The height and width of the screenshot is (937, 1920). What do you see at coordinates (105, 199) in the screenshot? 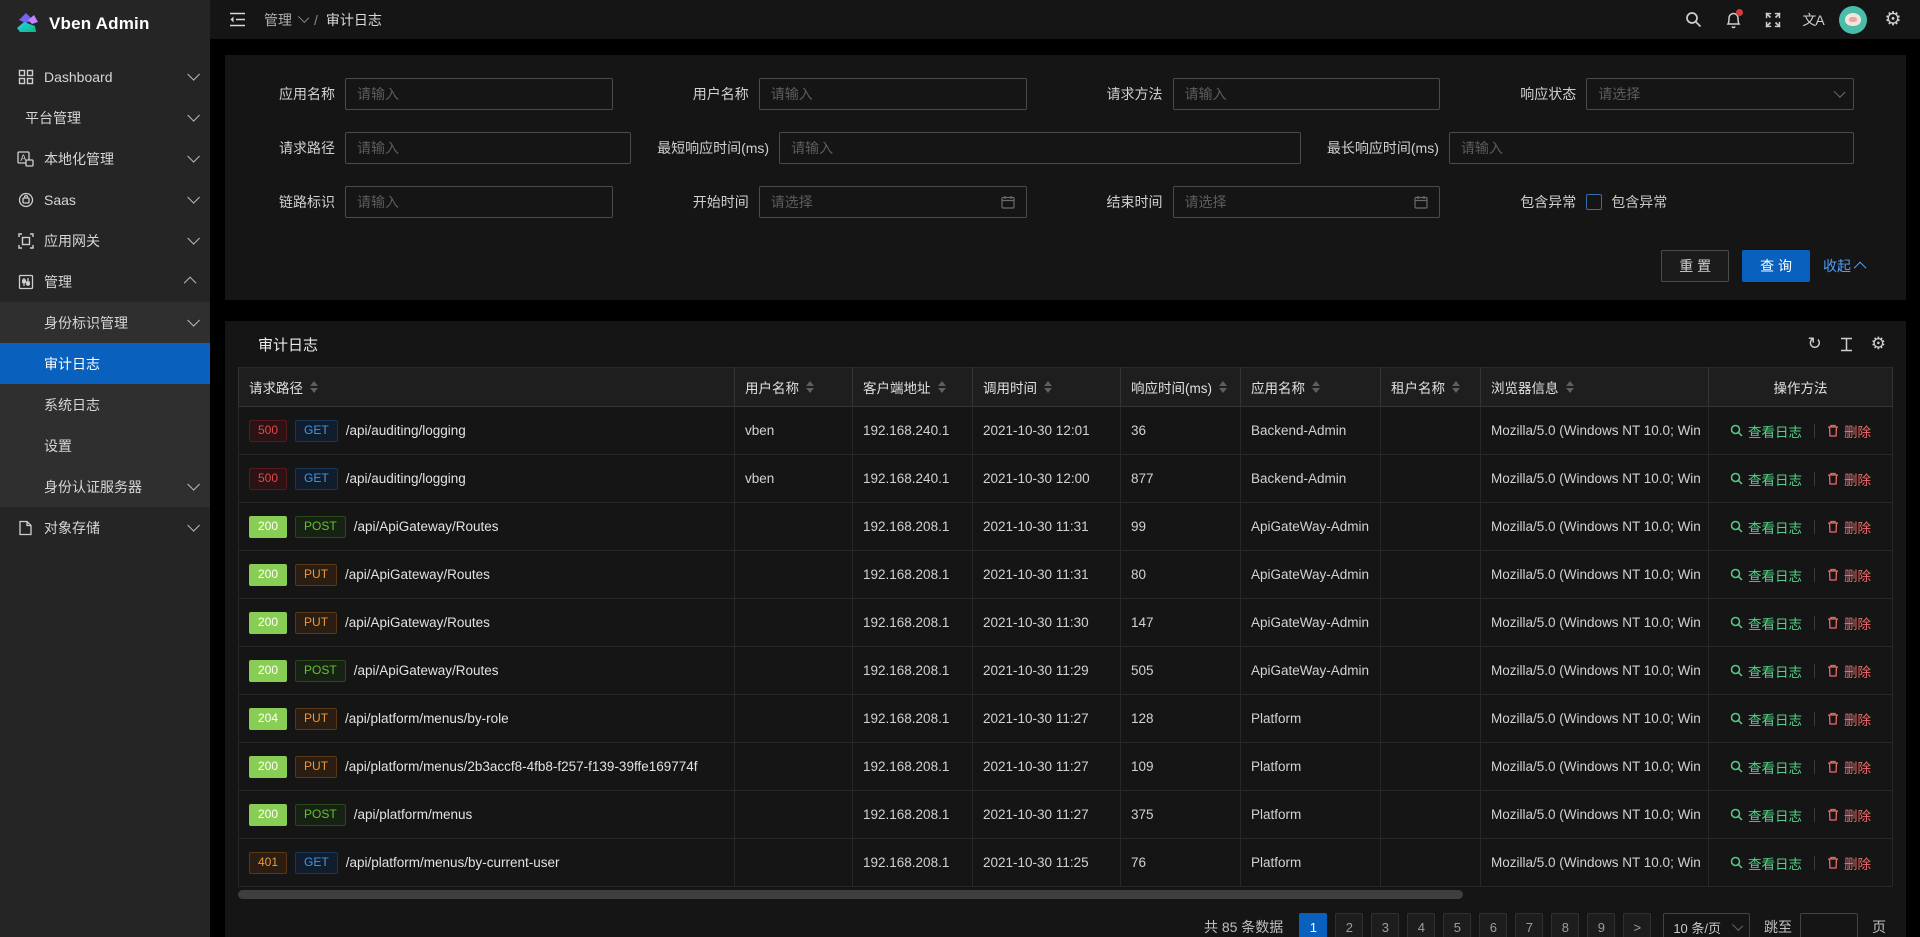
I see `sidebar-item-Saas: Saas` at bounding box center [105, 199].